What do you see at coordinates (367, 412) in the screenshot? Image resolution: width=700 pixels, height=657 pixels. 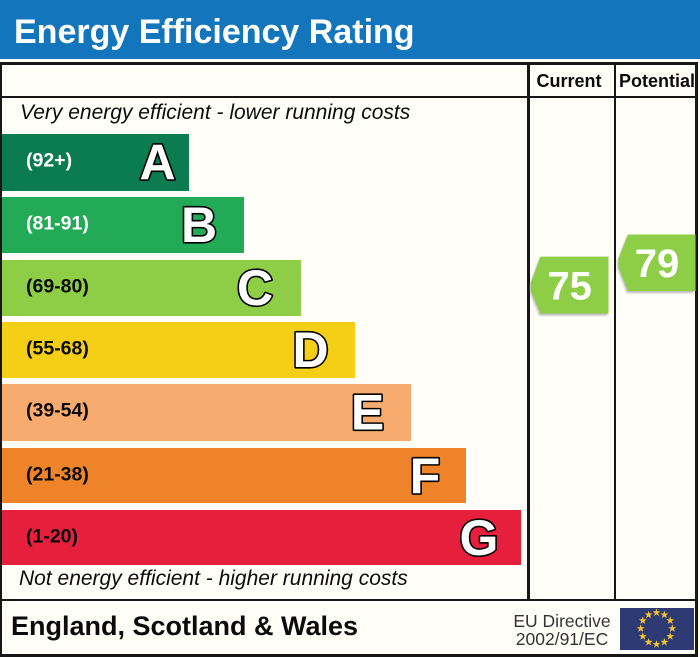 I see `svg-text: E` at bounding box center [367, 412].